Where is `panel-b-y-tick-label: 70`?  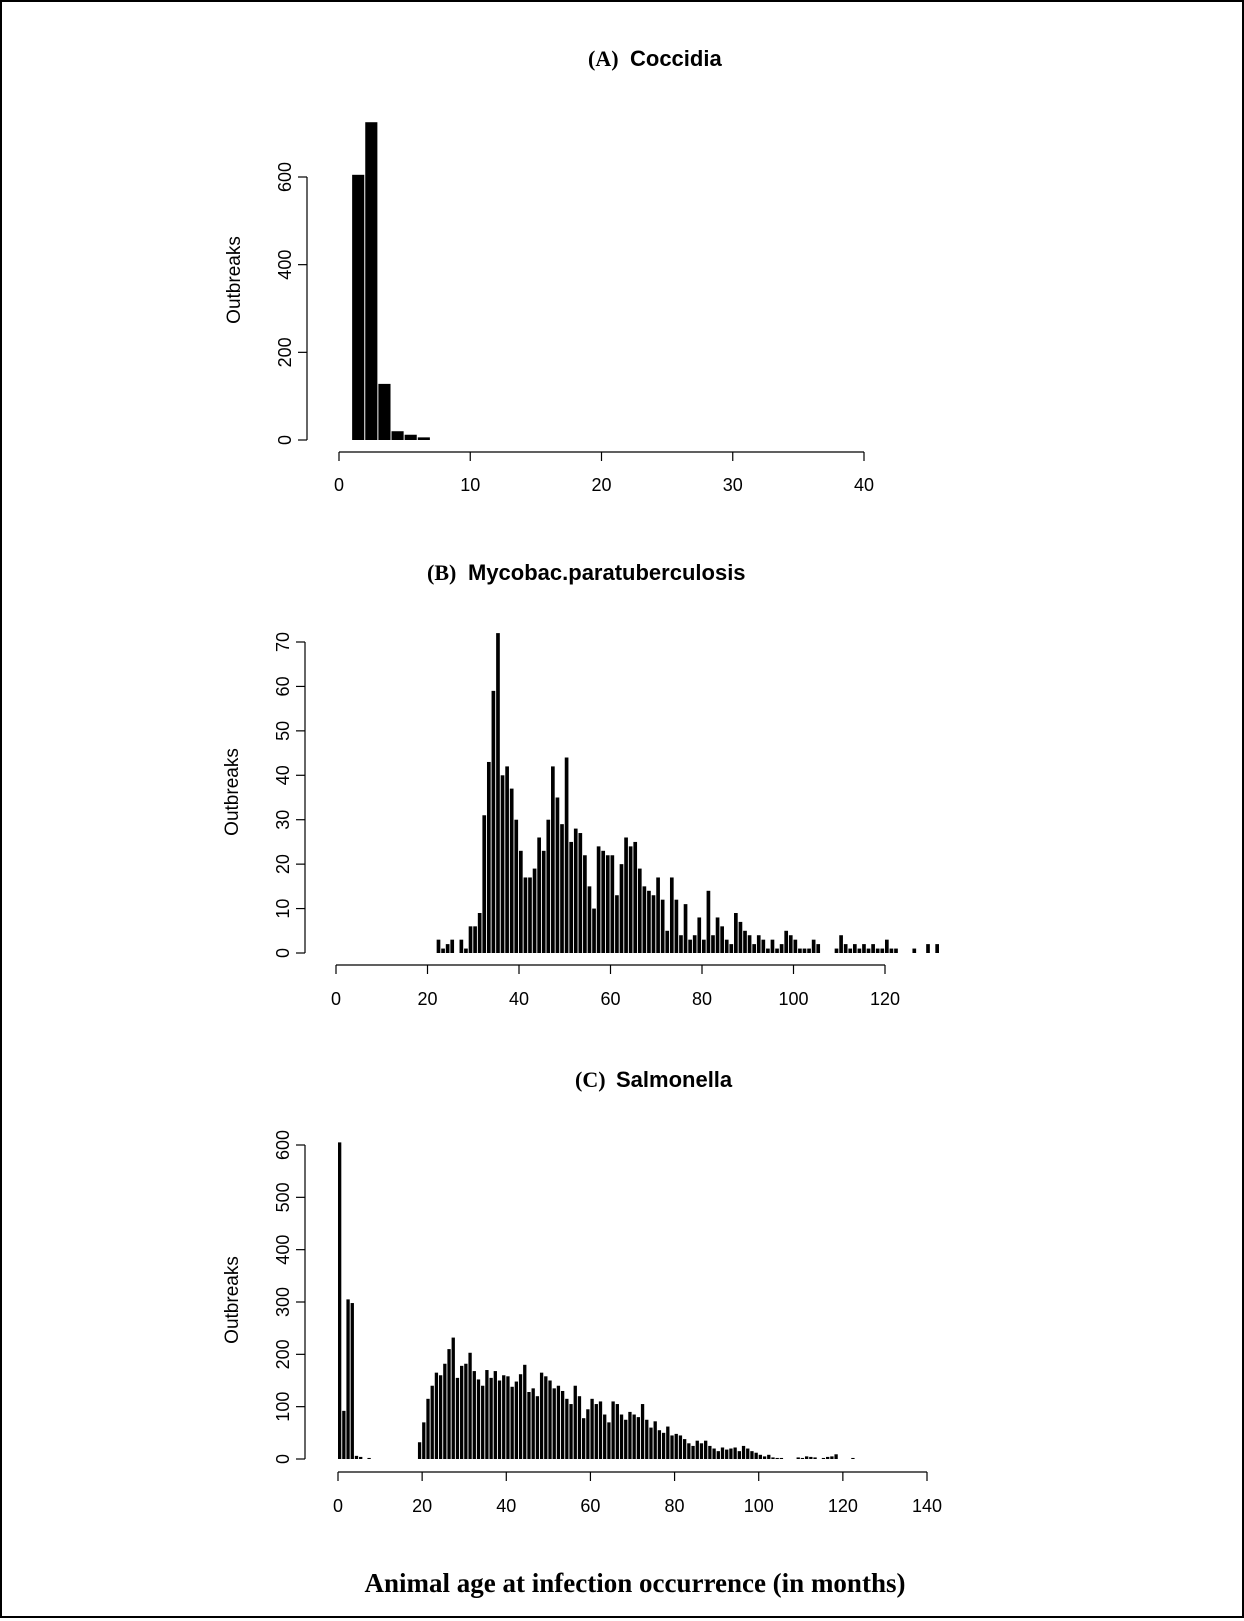
panel-b-y-tick-label: 70 is located at coordinates (283, 642).